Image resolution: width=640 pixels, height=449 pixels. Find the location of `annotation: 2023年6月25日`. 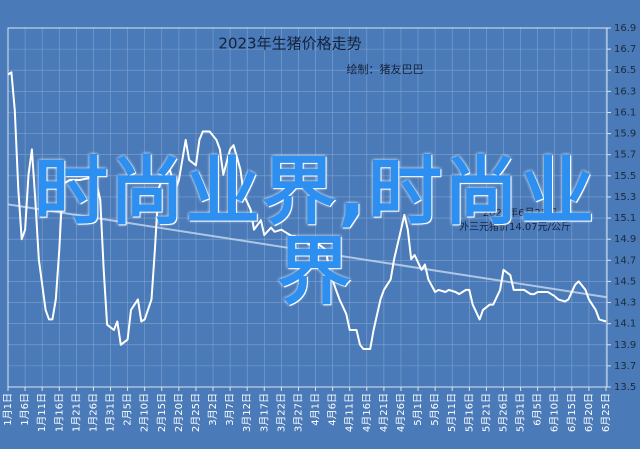

annotation: 2023年6月25日 is located at coordinates (520, 212).